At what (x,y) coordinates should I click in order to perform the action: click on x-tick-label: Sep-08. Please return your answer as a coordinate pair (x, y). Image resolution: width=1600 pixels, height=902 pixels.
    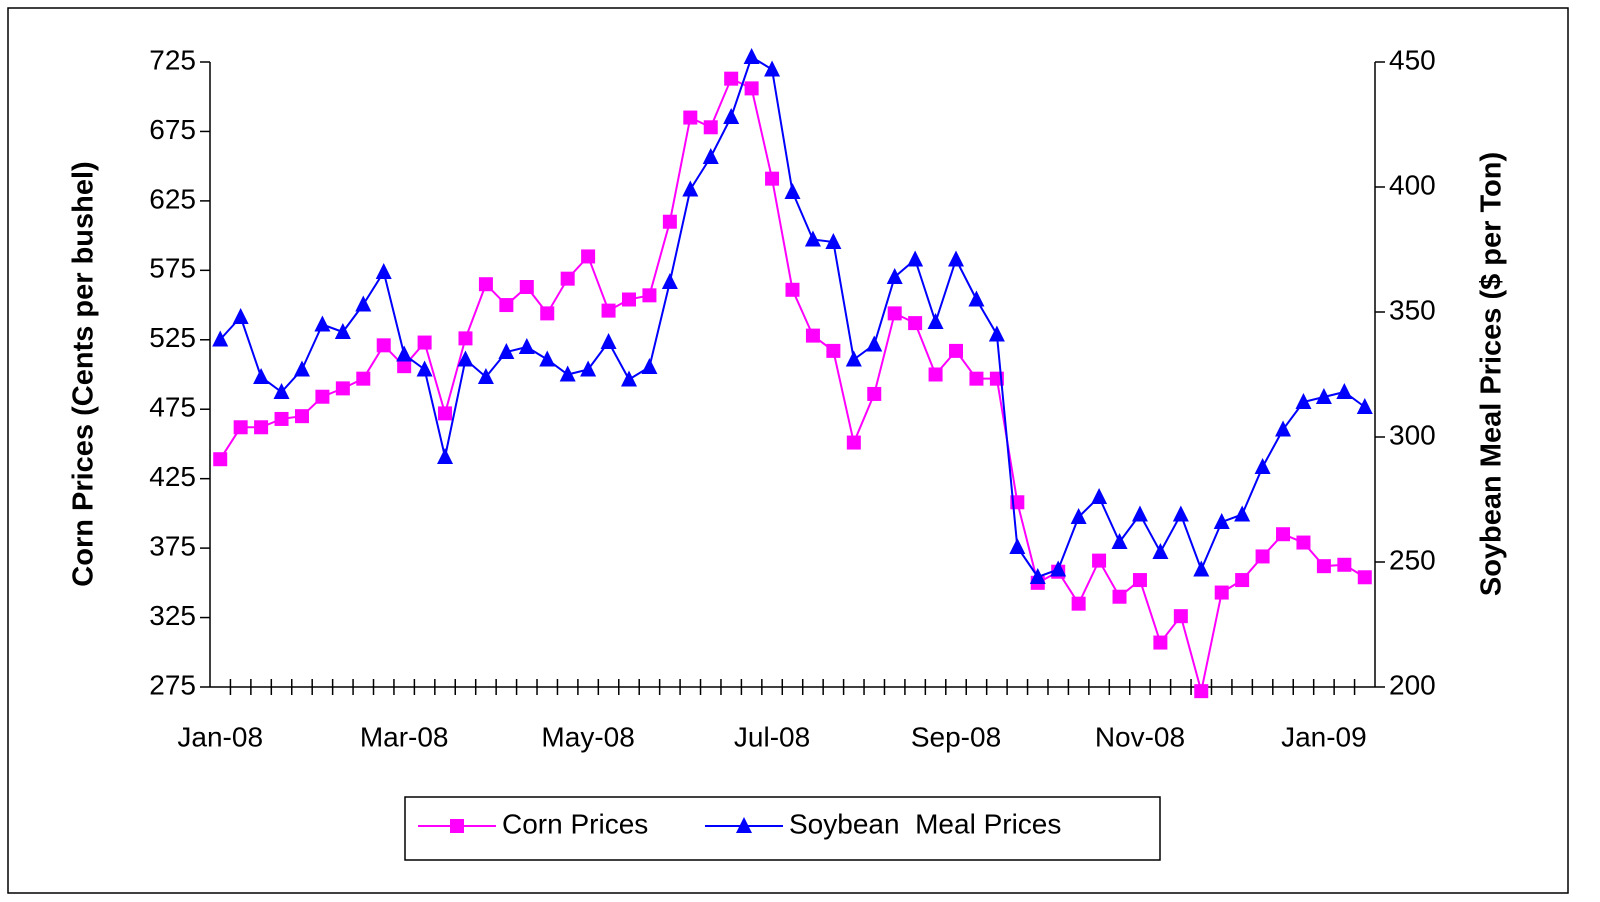
    Looking at the image, I should click on (956, 736).